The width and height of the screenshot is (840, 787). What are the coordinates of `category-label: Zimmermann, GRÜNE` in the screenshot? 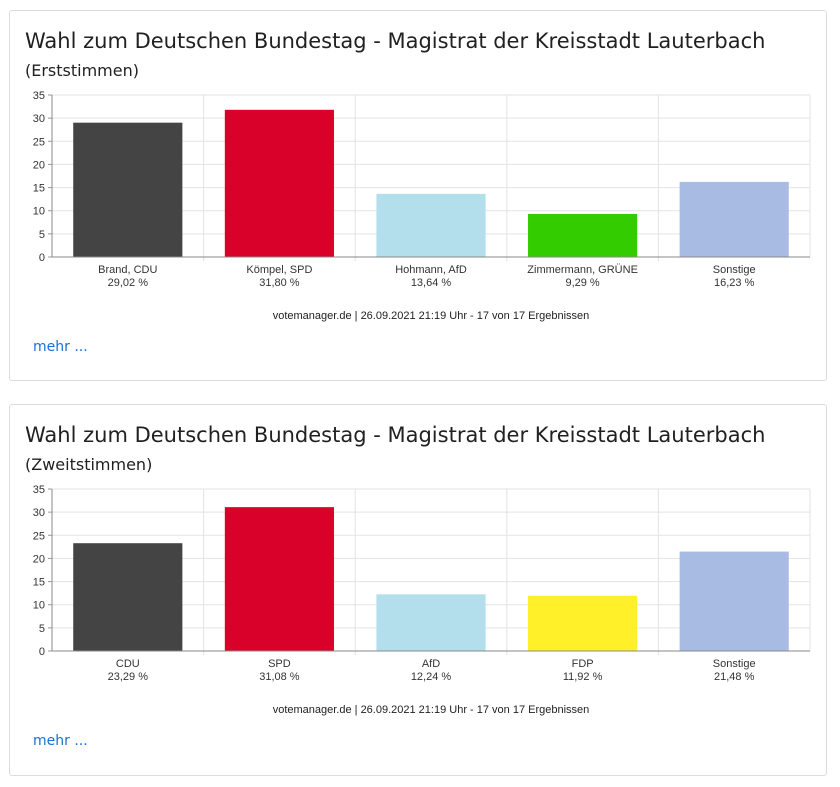 It's located at (582, 270).